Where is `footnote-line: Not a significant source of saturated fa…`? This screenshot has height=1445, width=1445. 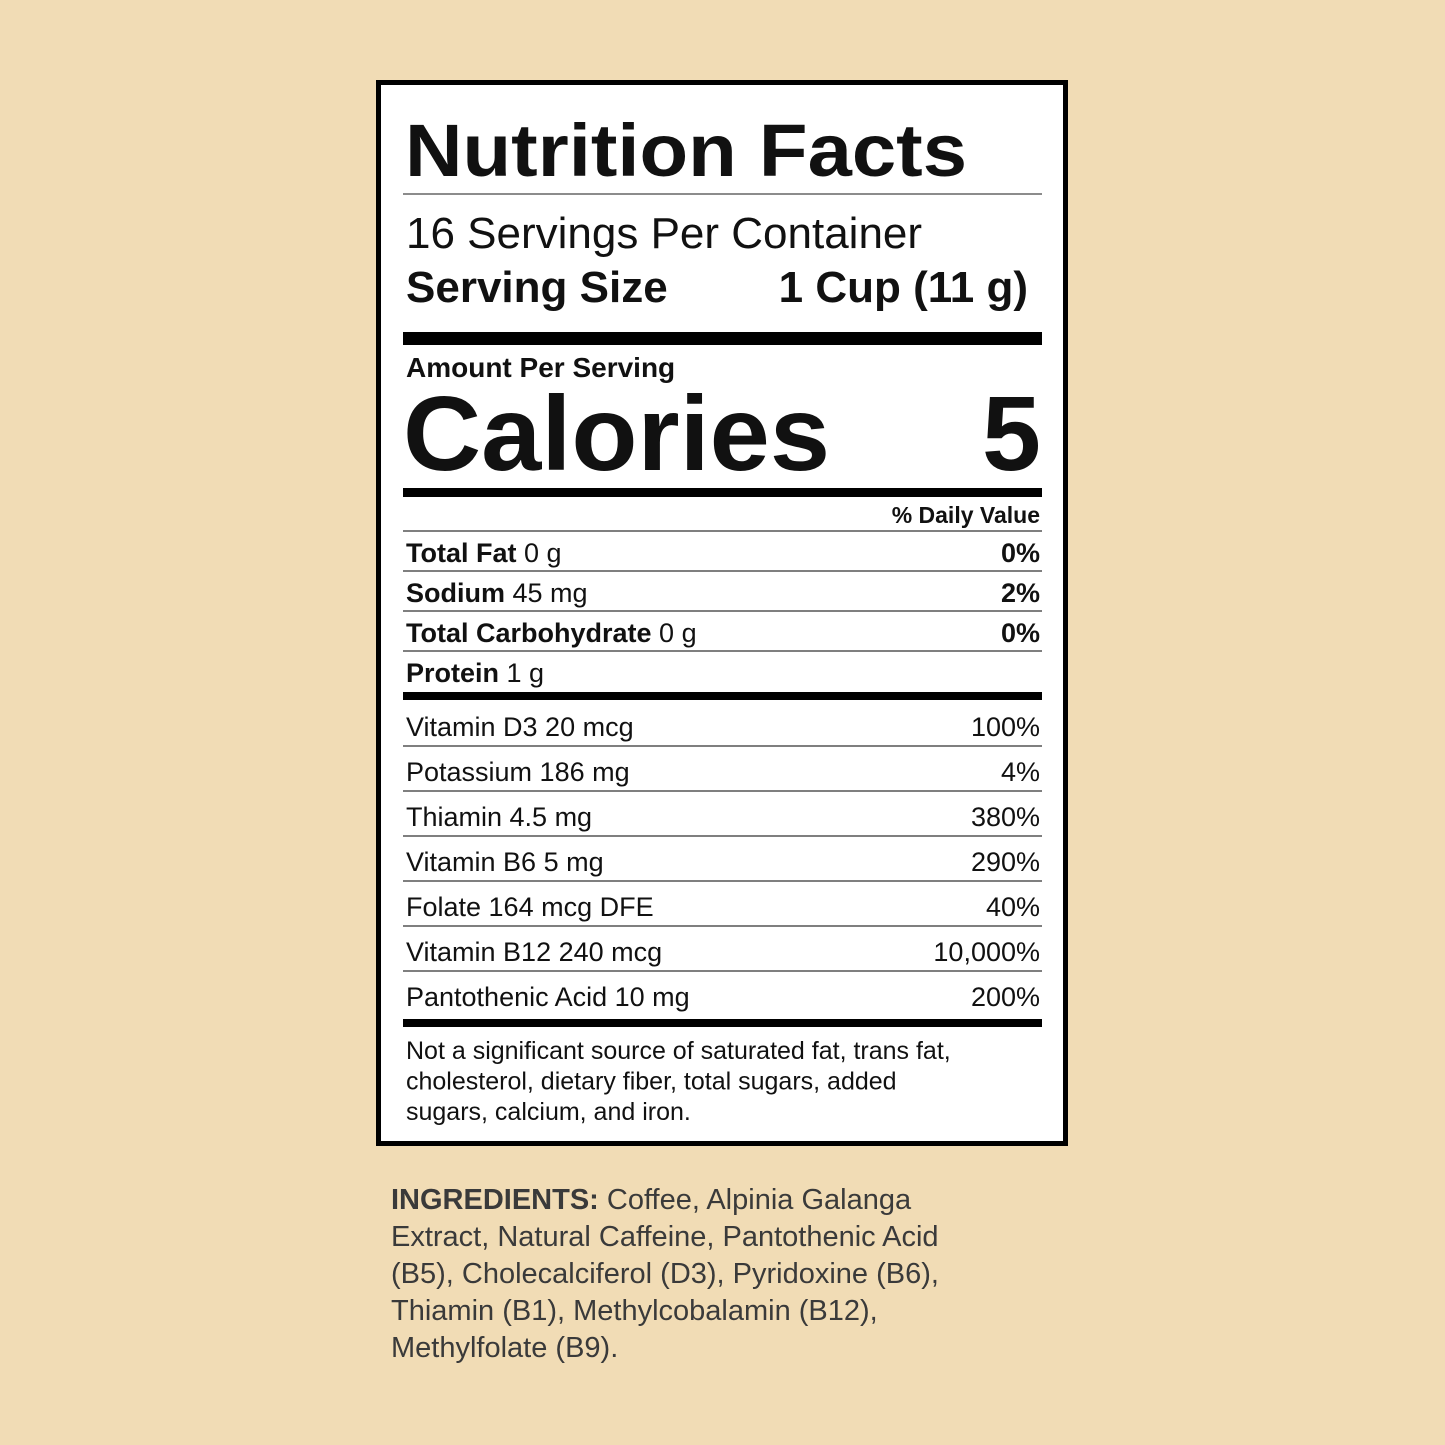
footnote-line: Not a significant source of saturated fa… is located at coordinates (678, 1051).